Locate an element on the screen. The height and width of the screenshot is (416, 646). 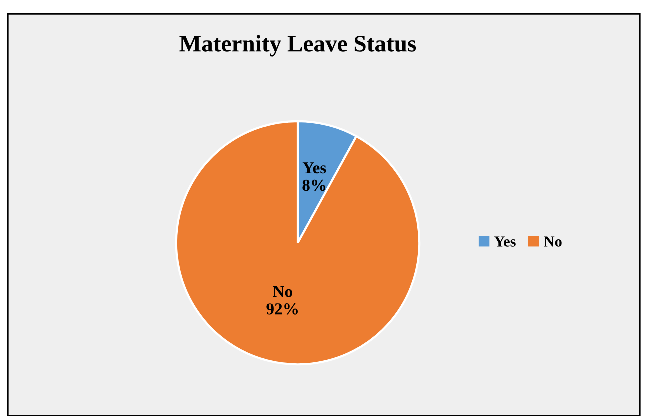
data-label: 8% is located at coordinates (314, 186).